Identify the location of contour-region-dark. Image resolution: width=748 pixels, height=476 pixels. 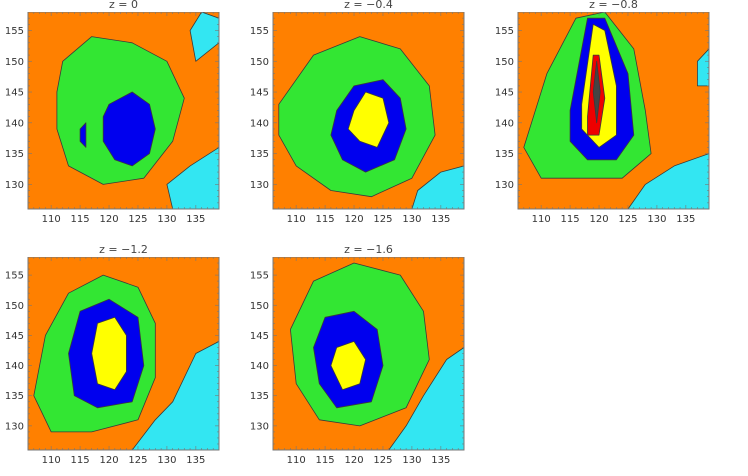
(596, 92).